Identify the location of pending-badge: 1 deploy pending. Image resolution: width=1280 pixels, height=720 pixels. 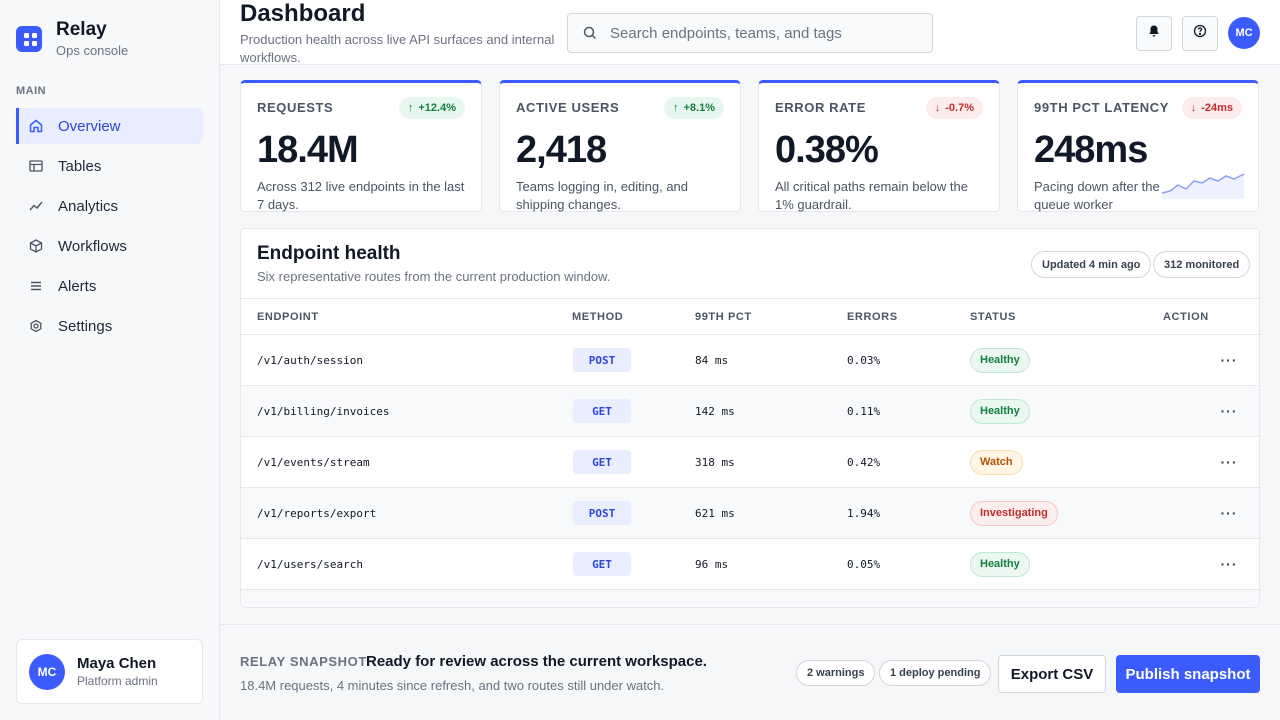
(935, 673).